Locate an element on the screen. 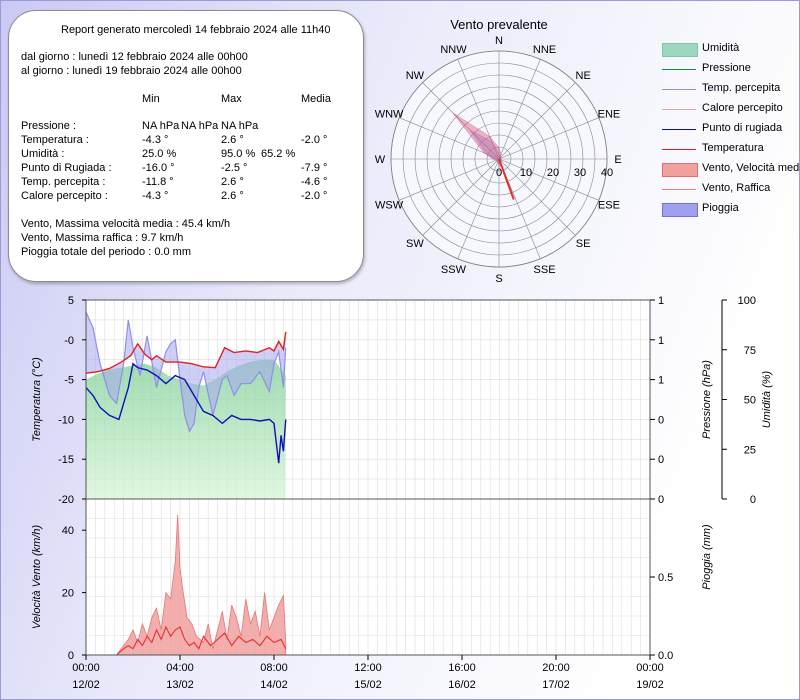 This screenshot has height=700, width=800. series-line-temperature is located at coordinates (186, 352).